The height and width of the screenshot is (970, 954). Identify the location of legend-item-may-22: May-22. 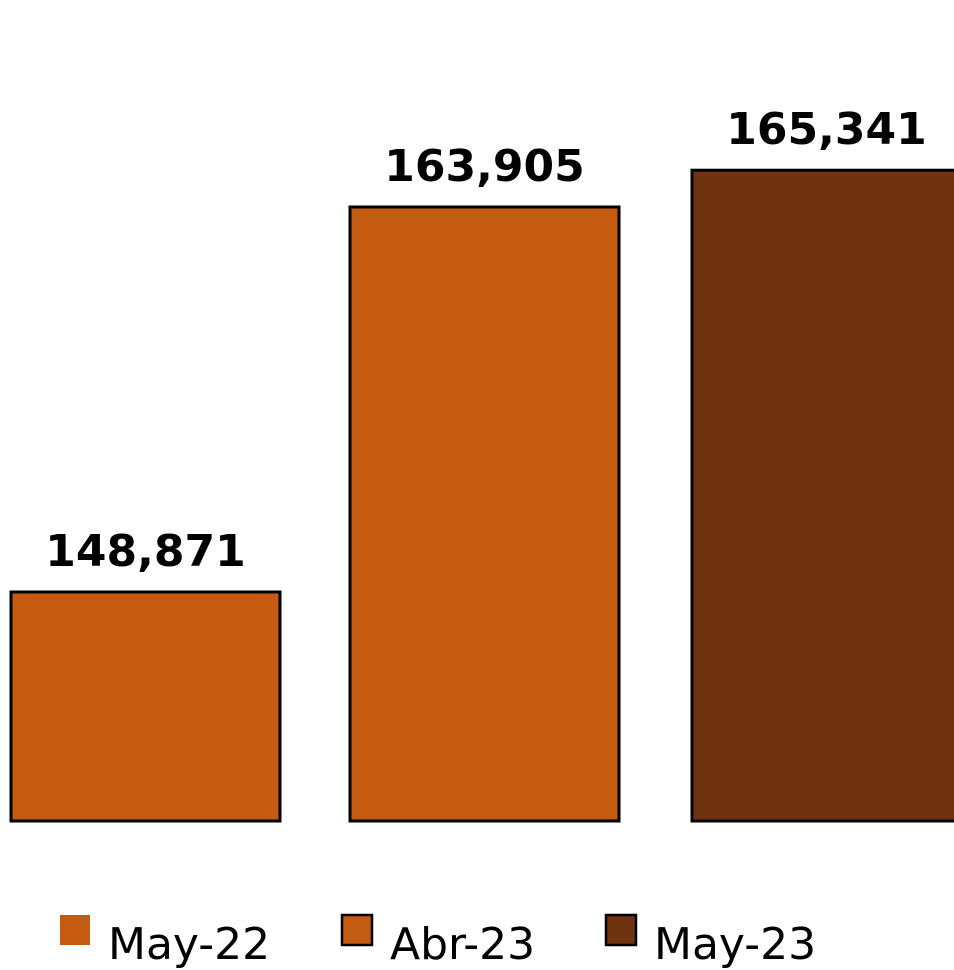
(165, 942).